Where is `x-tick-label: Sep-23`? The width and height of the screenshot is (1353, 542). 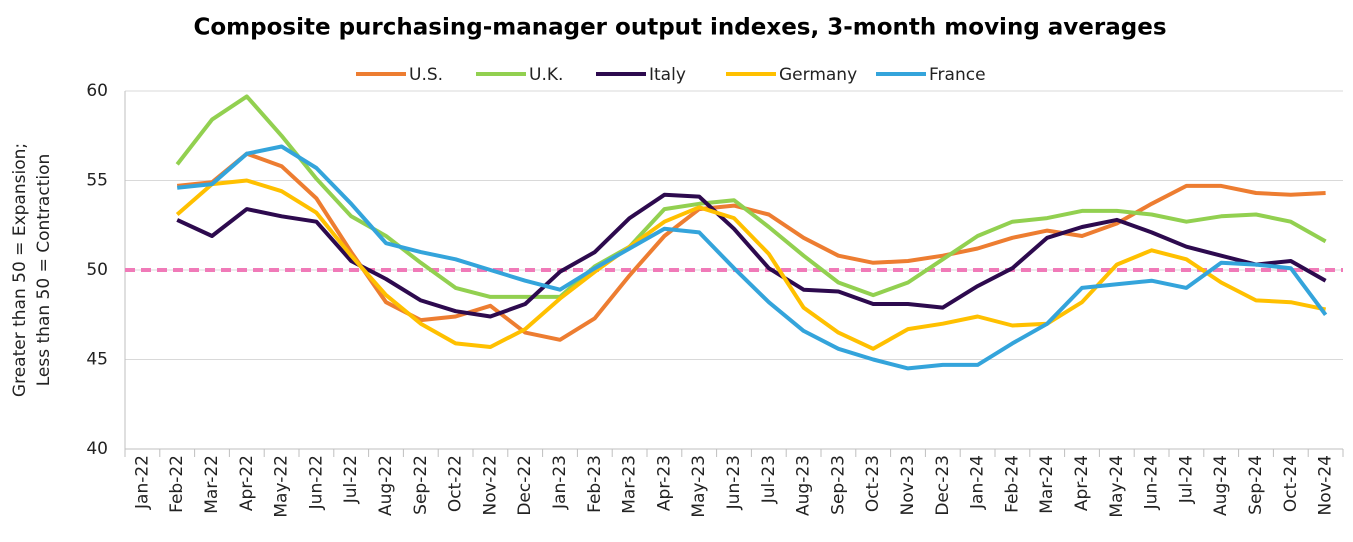 x-tick-label: Sep-23 is located at coordinates (838, 485).